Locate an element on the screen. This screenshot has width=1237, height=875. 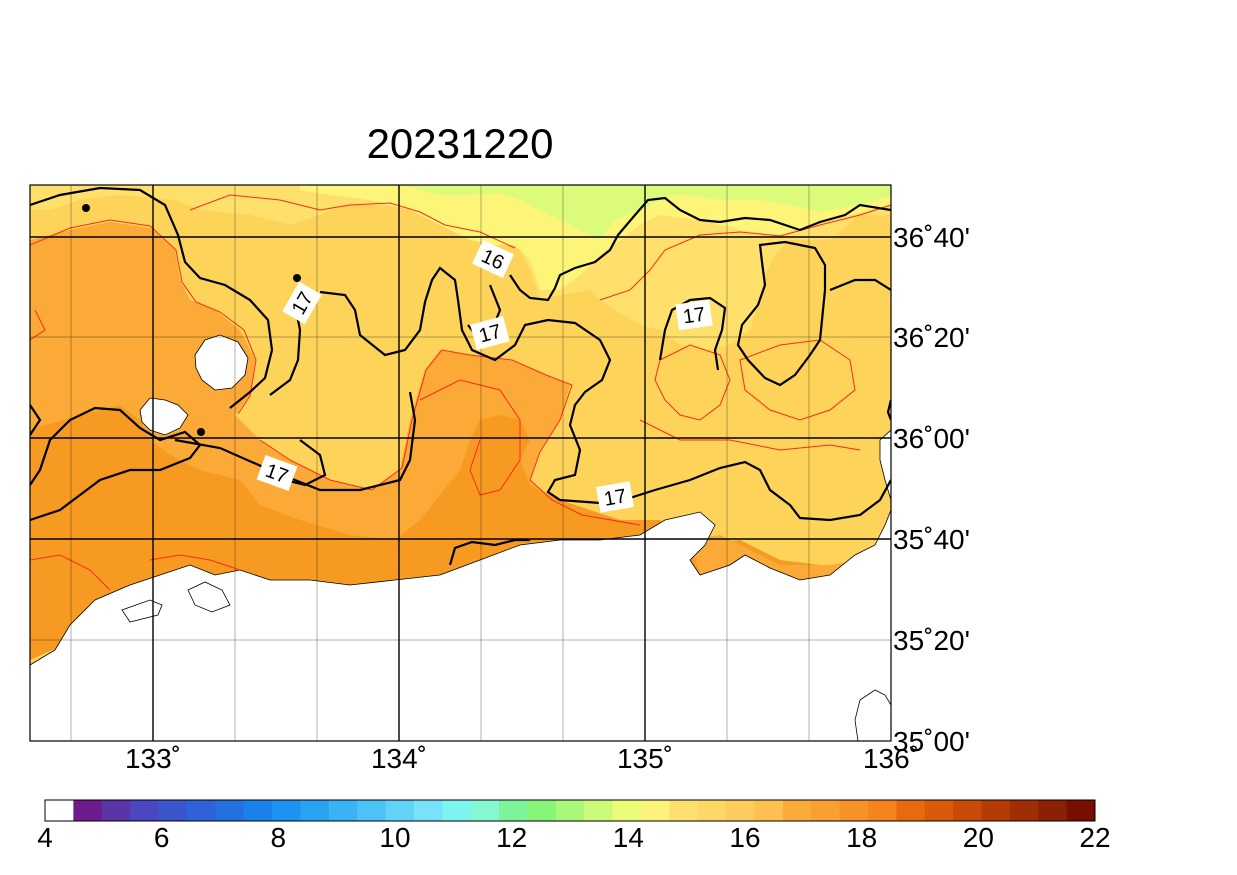
lon-label: 134˚ is located at coordinates (399, 758).